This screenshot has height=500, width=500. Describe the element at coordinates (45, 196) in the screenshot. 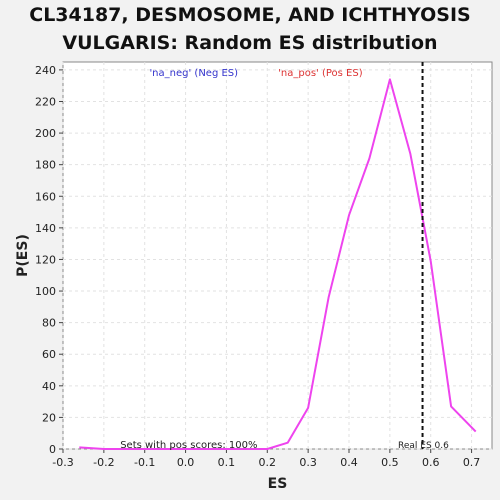

I see `y-tick-label: 160` at that location.